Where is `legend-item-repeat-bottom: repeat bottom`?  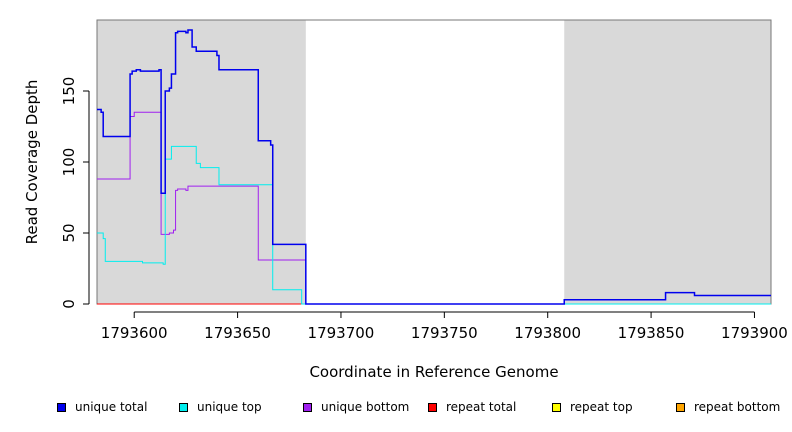 legend-item-repeat-bottom: repeat bottom is located at coordinates (728, 407).